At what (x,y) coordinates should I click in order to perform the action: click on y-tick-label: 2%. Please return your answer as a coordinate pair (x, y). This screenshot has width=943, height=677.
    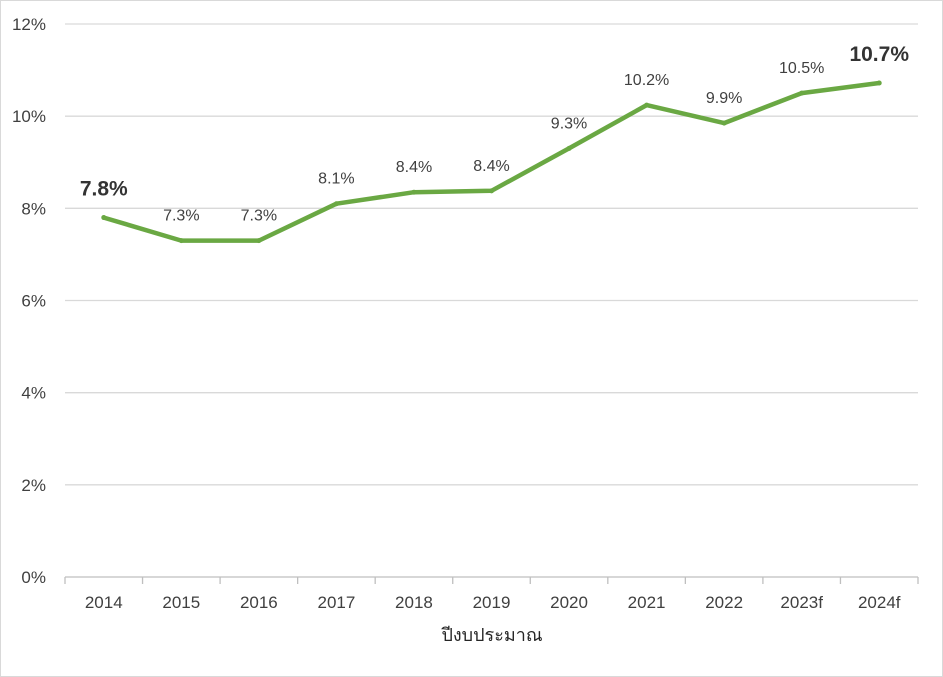
    Looking at the image, I should click on (33, 485).